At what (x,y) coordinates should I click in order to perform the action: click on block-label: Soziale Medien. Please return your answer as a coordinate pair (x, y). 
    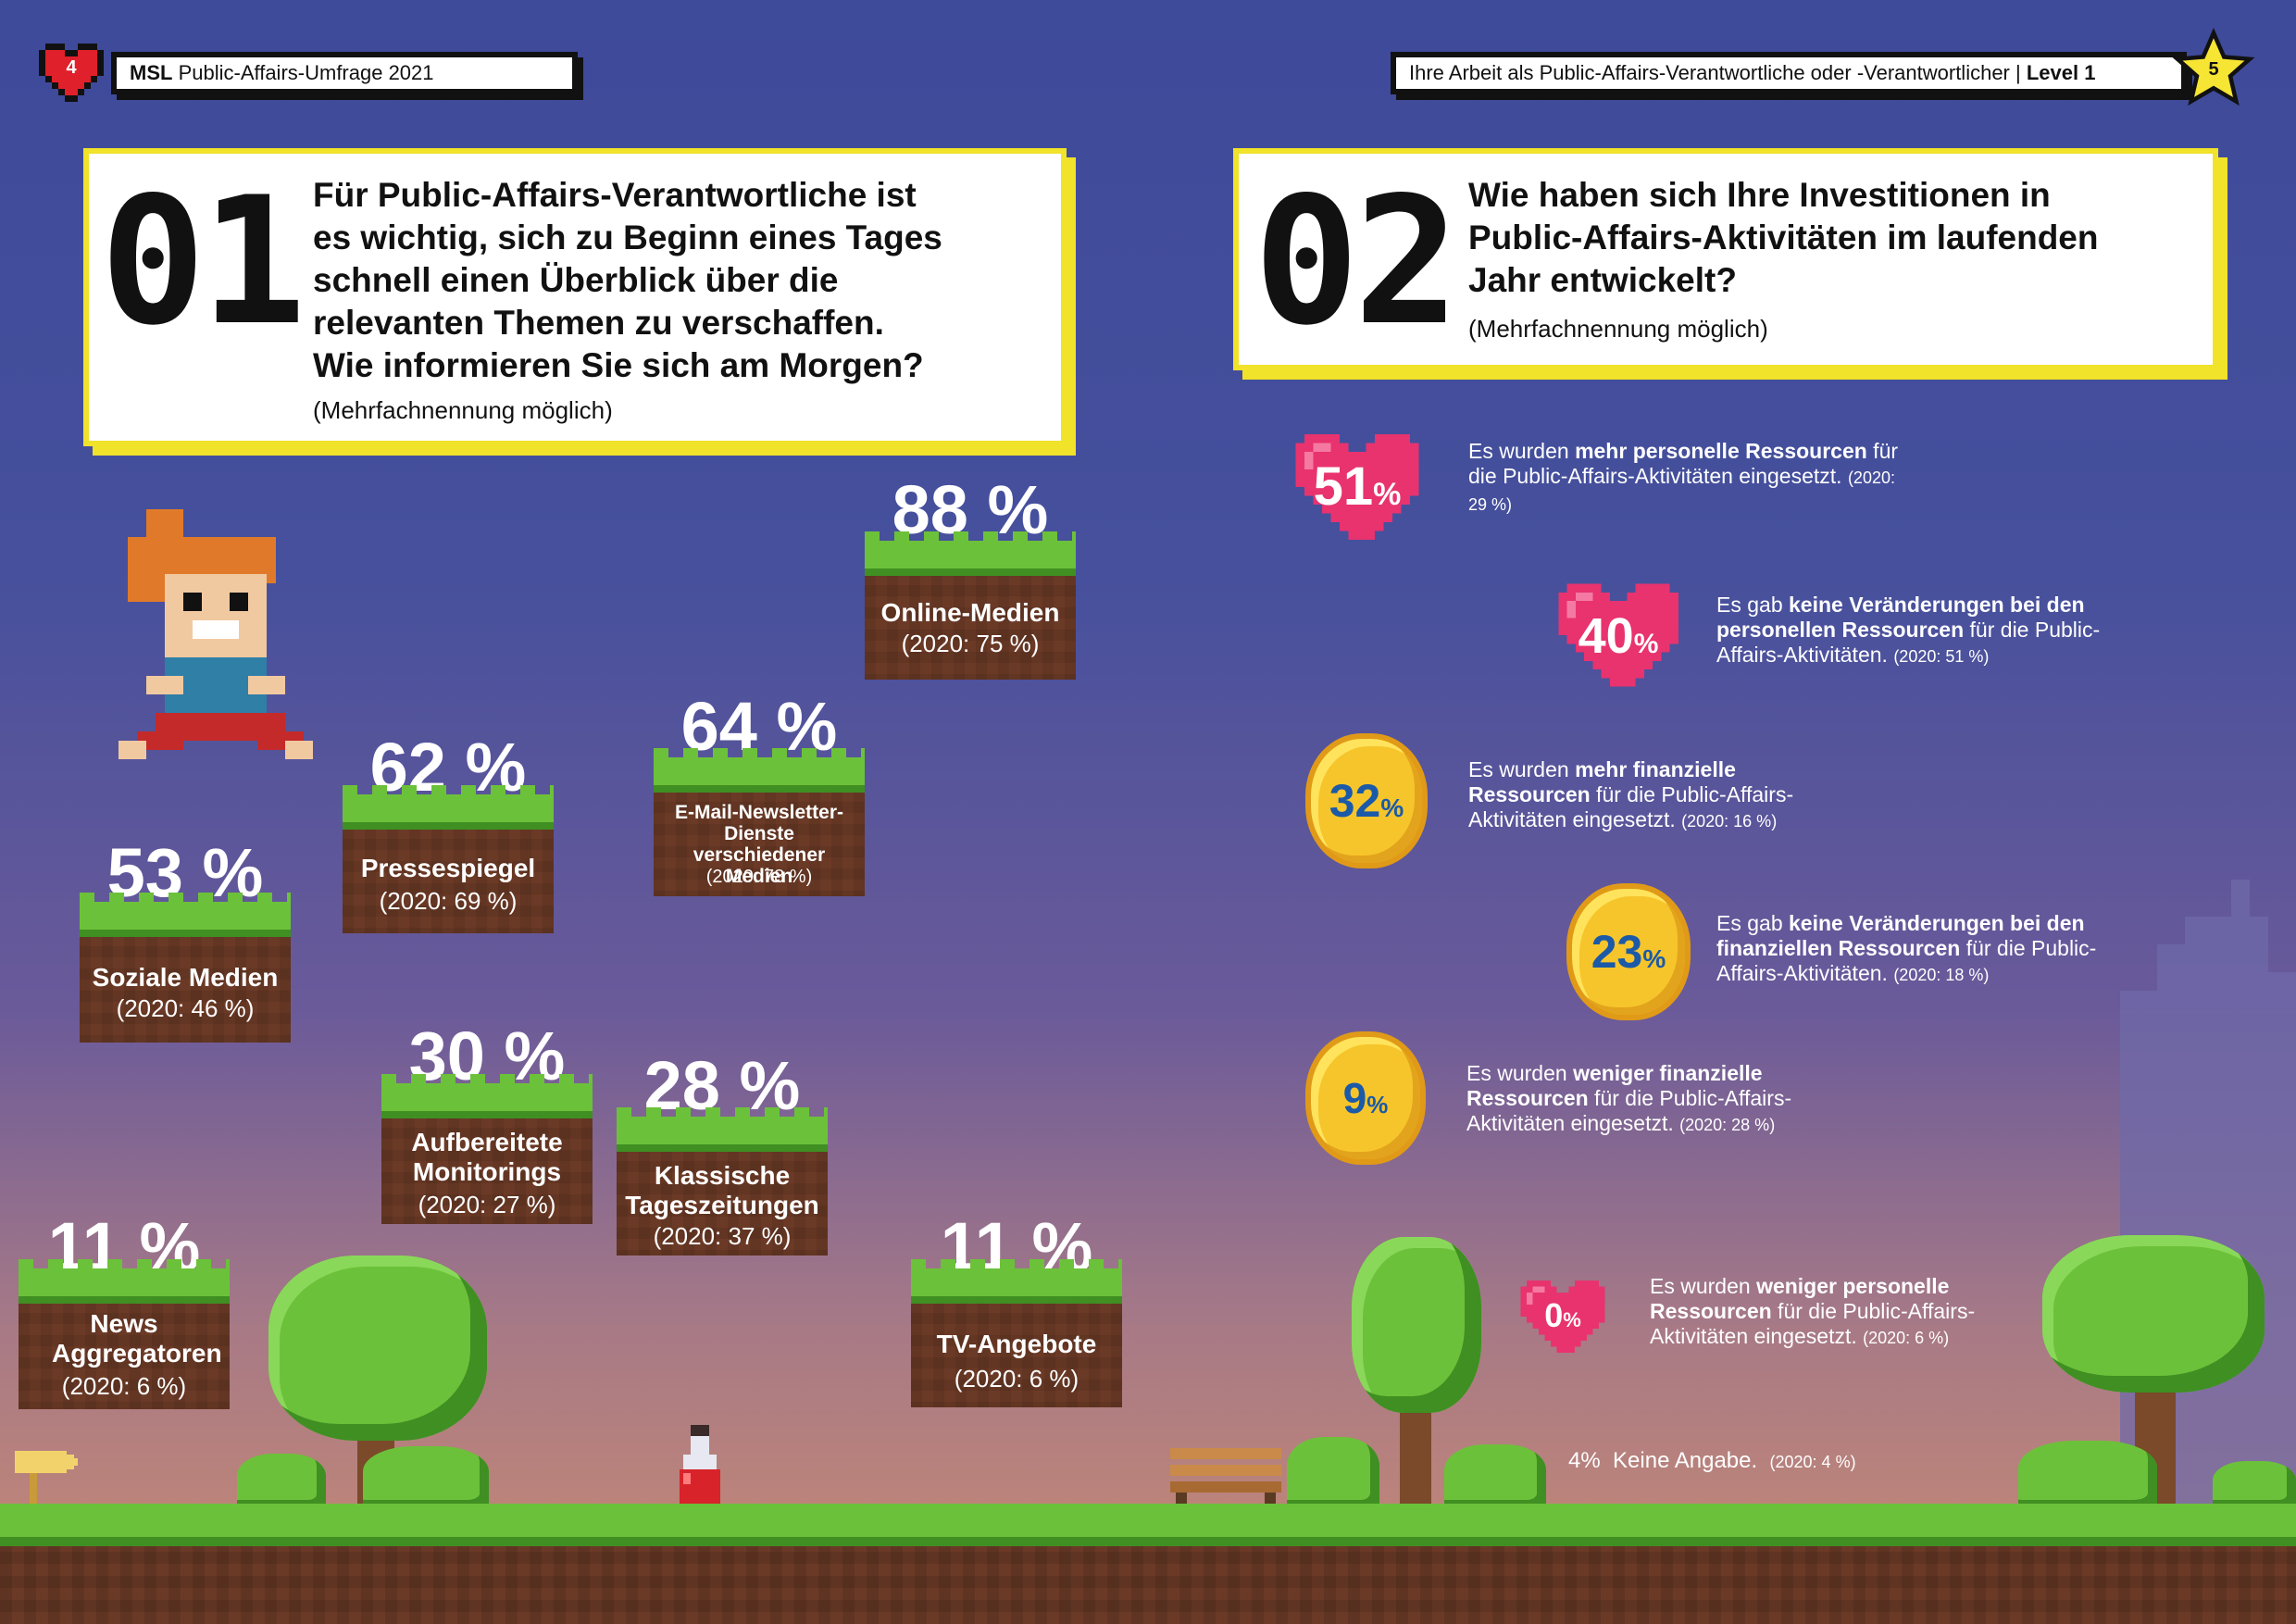
    Looking at the image, I should click on (185, 977).